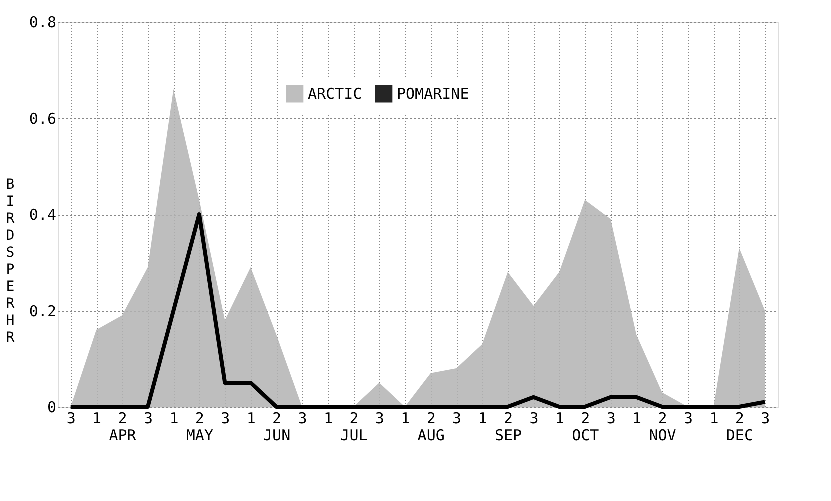 This screenshot has height=501, width=831. Describe the element at coordinates (51, 407) in the screenshot. I see `y-tick-label: 0` at that location.